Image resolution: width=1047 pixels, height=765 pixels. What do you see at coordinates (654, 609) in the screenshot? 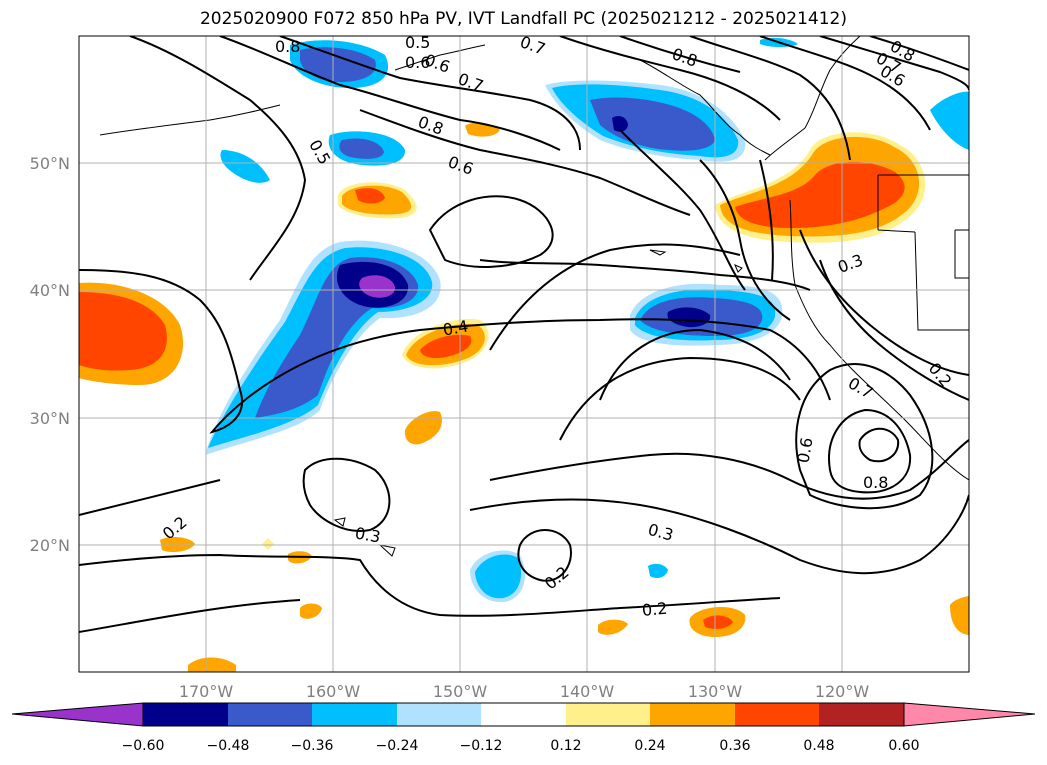
I see `contour-label: 0.2` at bounding box center [654, 609].